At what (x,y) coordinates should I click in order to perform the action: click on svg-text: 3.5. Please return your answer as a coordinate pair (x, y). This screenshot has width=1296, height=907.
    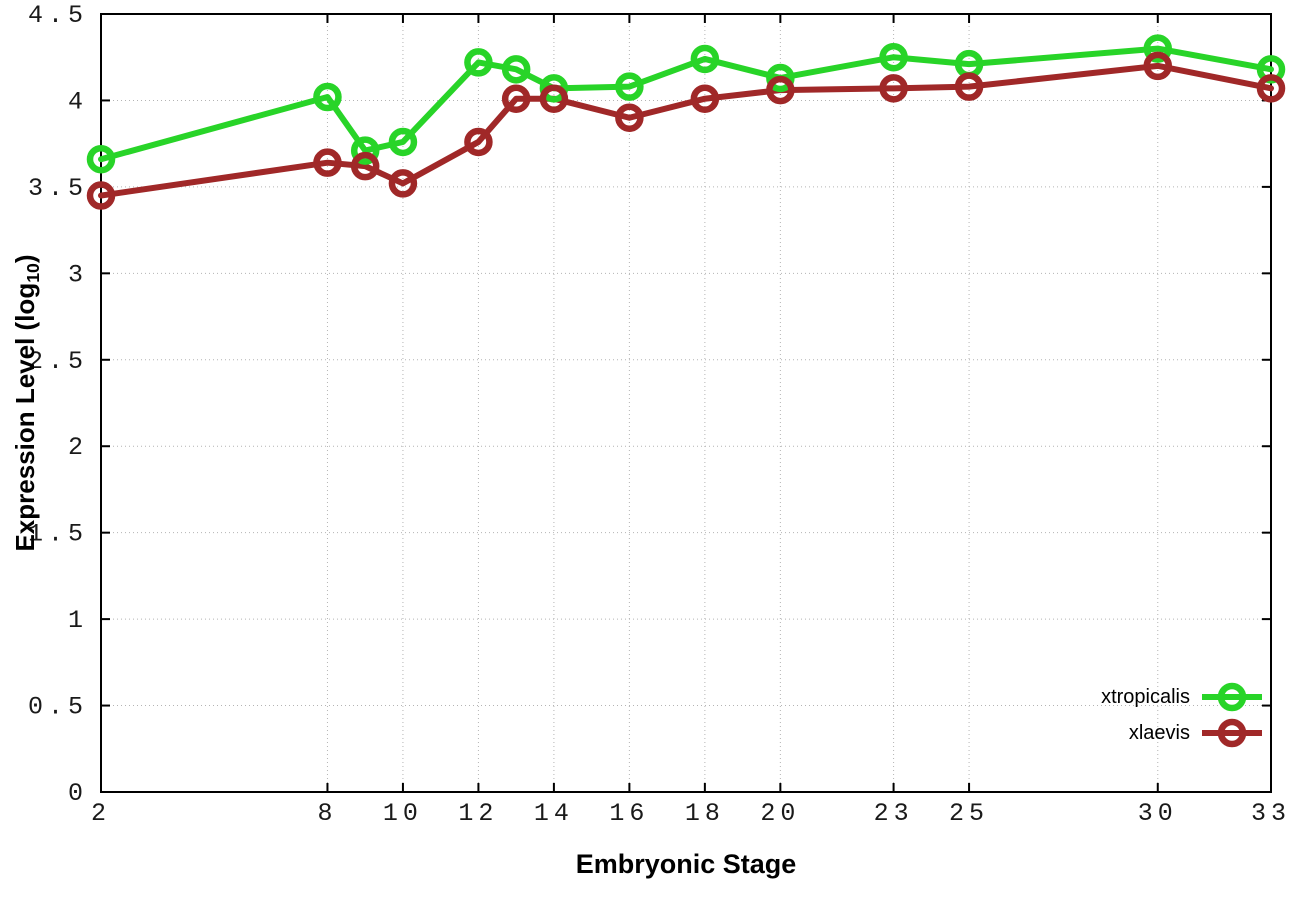
    Looking at the image, I should click on (58, 188).